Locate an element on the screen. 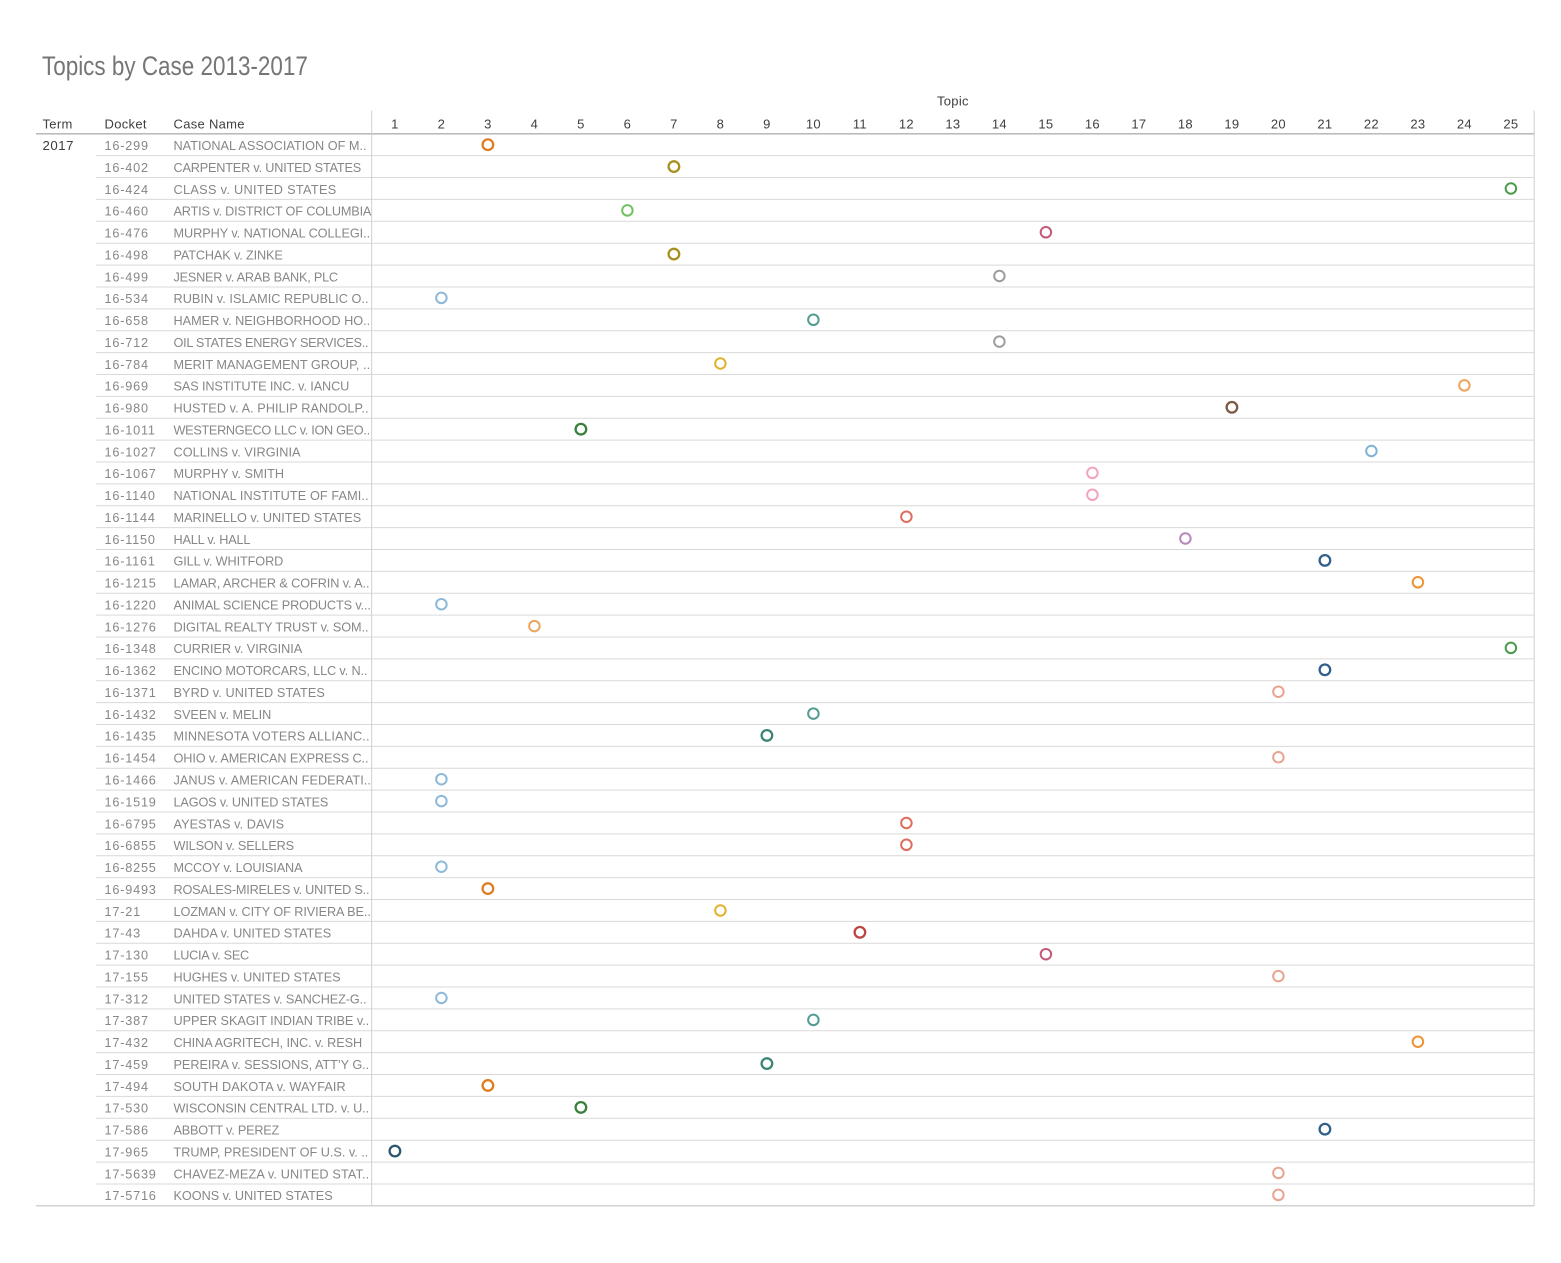 The image size is (1561, 1263). svg-text: SAS INSTITUTE INC. v. IANCU is located at coordinates (262, 387).